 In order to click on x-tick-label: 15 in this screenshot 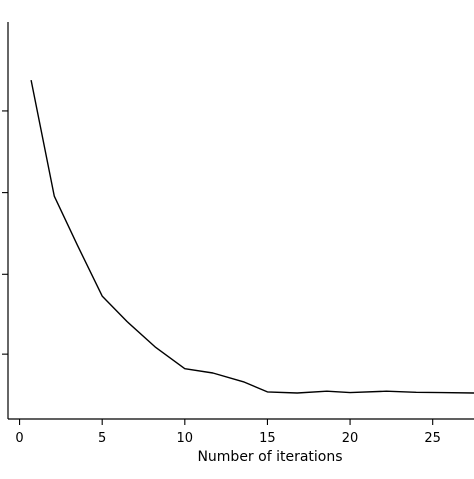, I will do `click(267, 438)`.